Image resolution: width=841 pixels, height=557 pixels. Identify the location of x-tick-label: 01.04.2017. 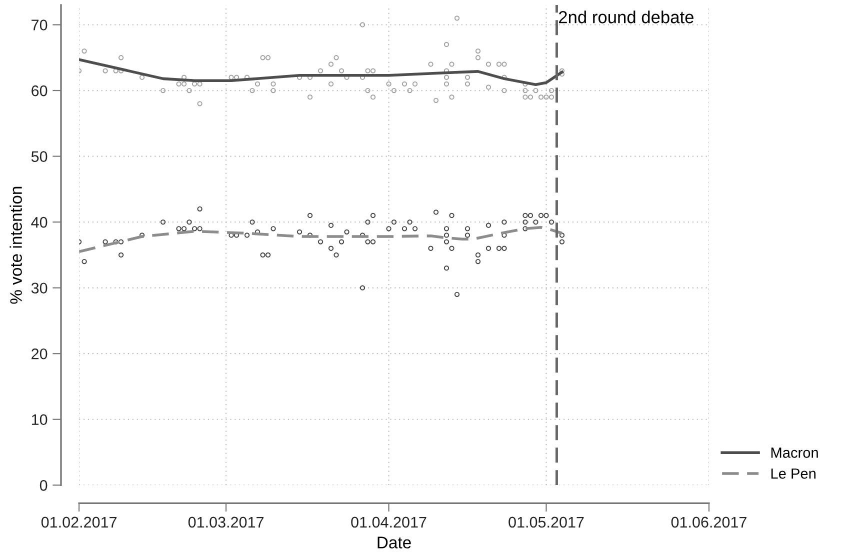
(388, 522).